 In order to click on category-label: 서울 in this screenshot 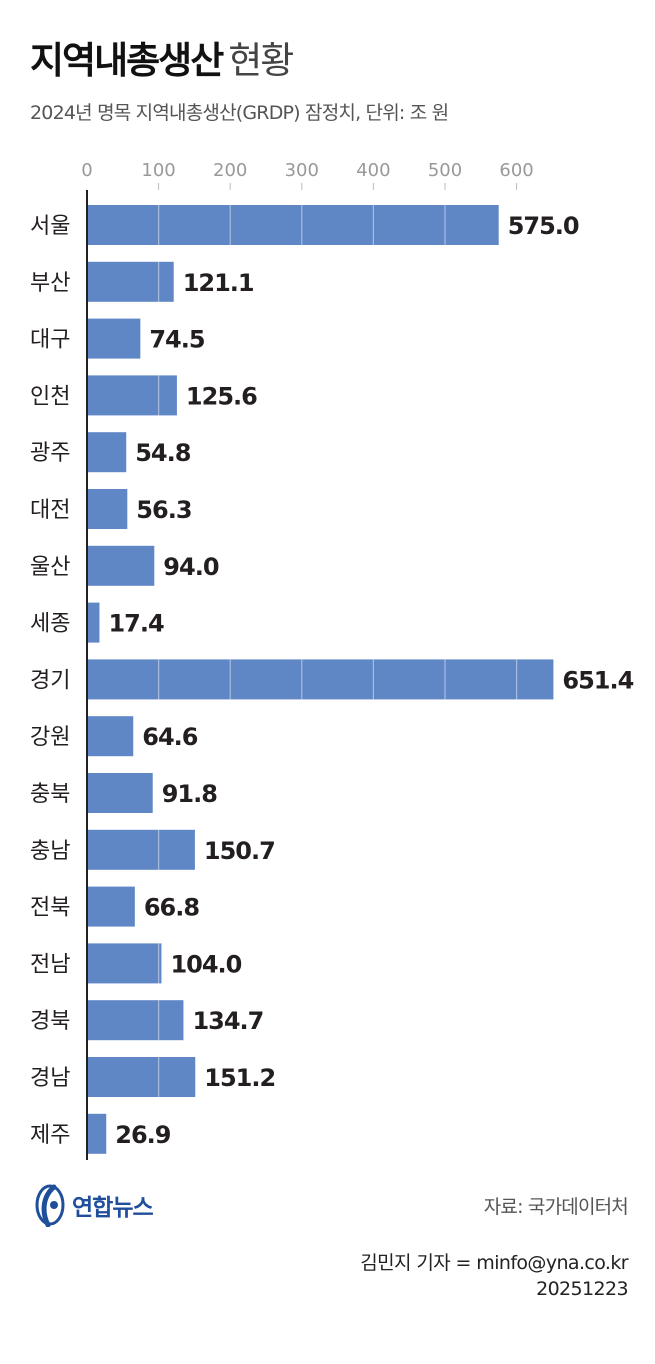, I will do `click(50, 226)`.